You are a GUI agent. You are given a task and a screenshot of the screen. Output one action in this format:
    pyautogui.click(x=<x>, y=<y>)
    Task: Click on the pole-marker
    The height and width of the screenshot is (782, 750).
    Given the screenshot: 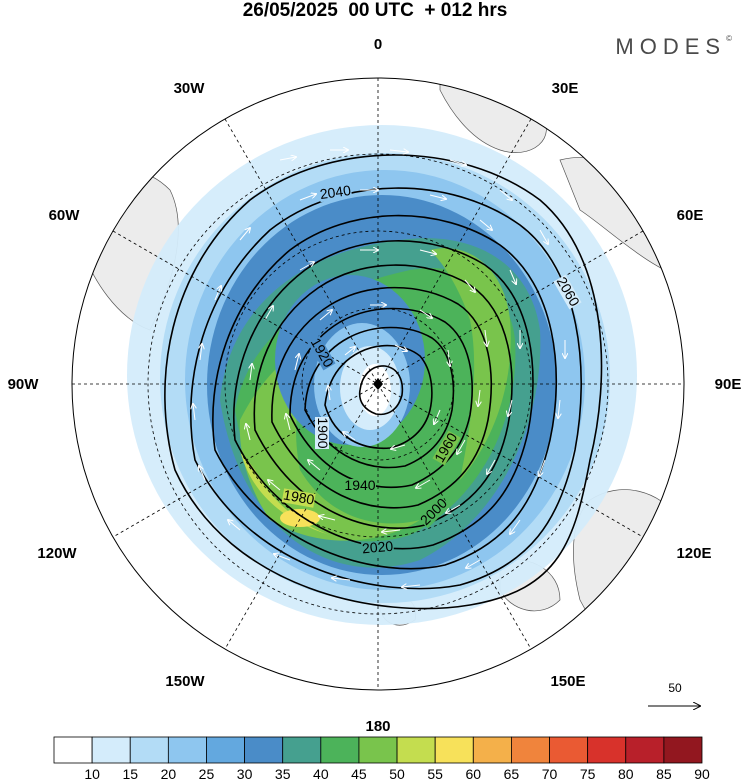 What is the action you would take?
    pyautogui.click(x=378, y=384)
    